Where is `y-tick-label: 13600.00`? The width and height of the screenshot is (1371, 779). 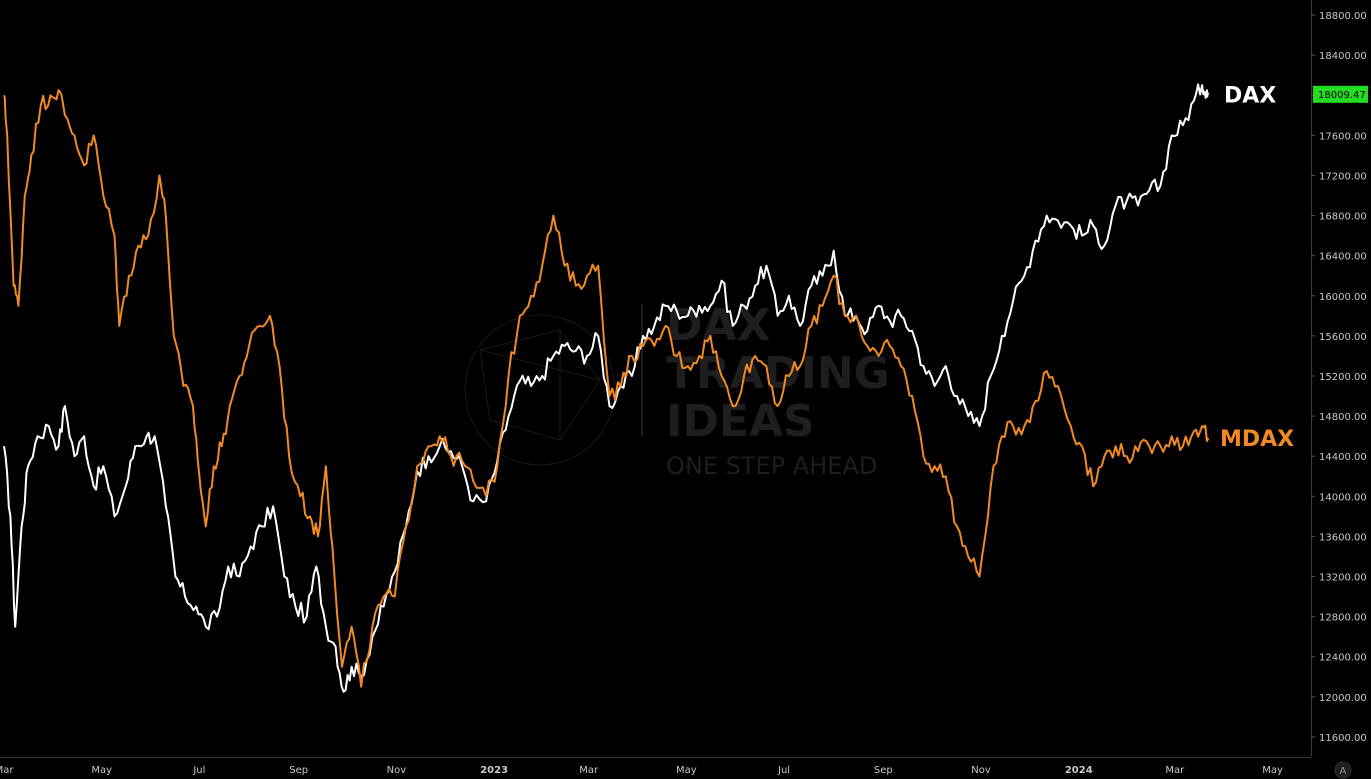
y-tick-label: 13600.00 is located at coordinates (1343, 537).